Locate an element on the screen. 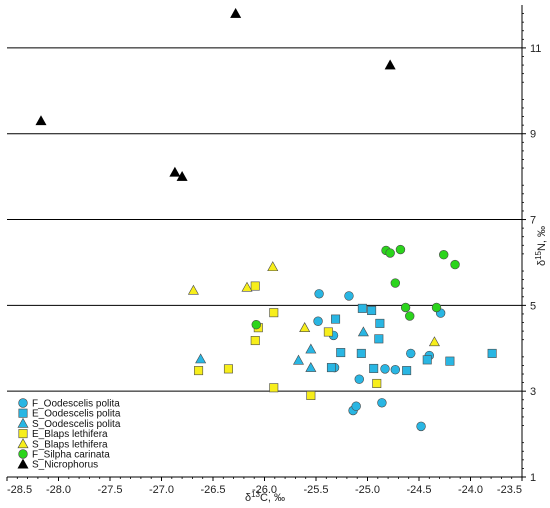  y-tick-label: 5 is located at coordinates (533, 306).